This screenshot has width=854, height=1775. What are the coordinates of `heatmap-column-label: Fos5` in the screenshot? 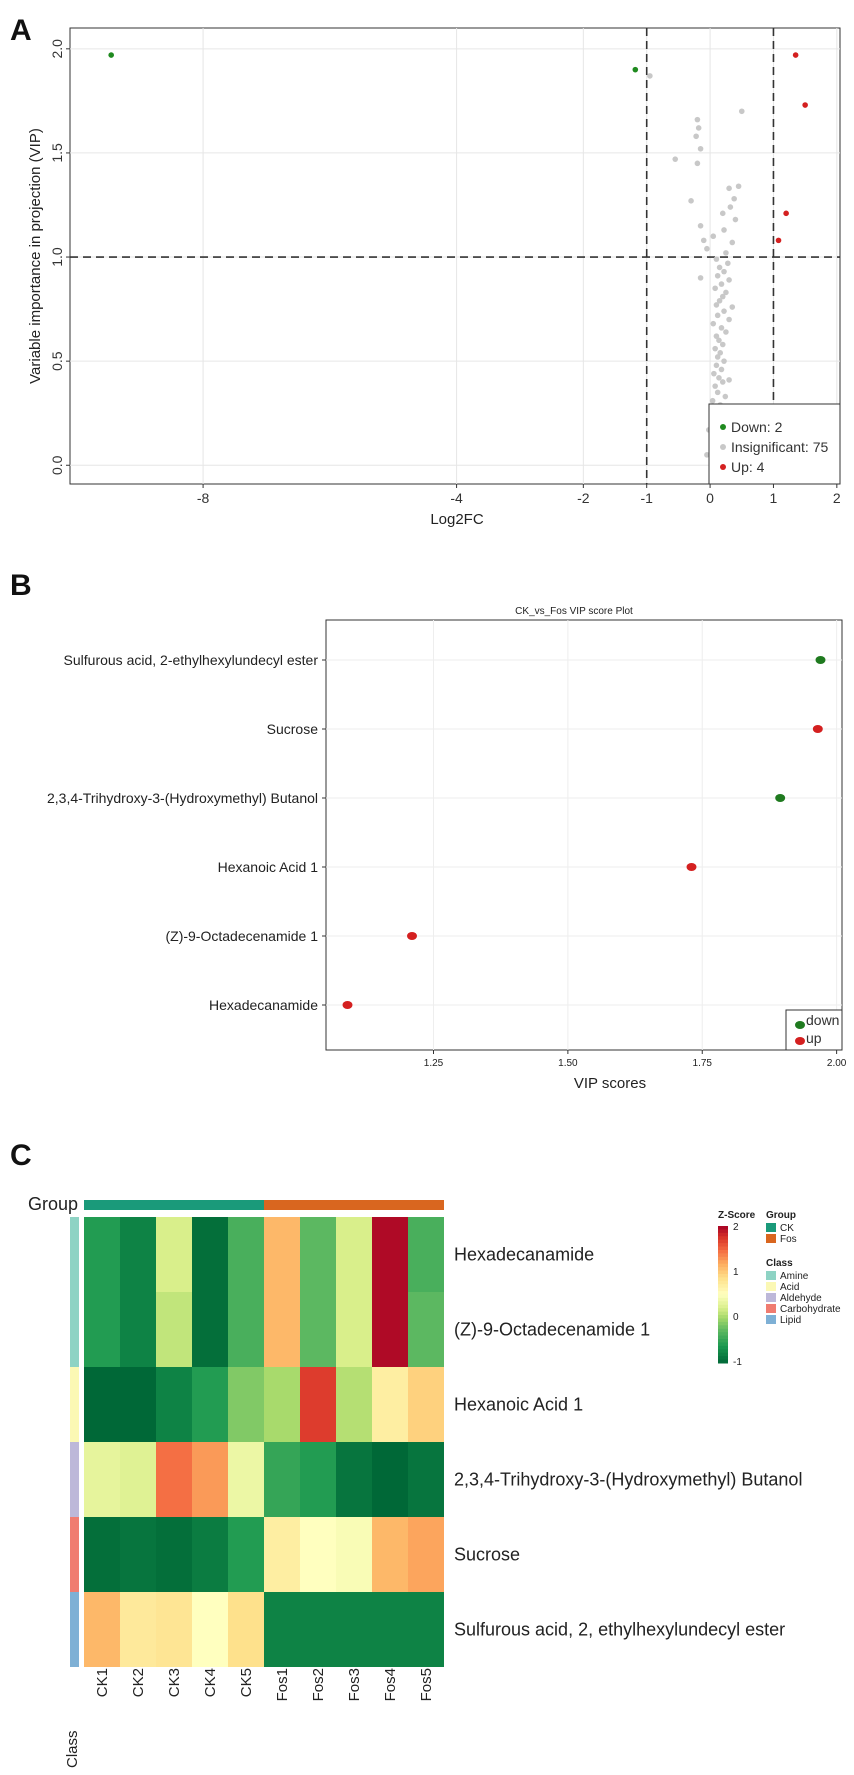 It's located at (426, 1684).